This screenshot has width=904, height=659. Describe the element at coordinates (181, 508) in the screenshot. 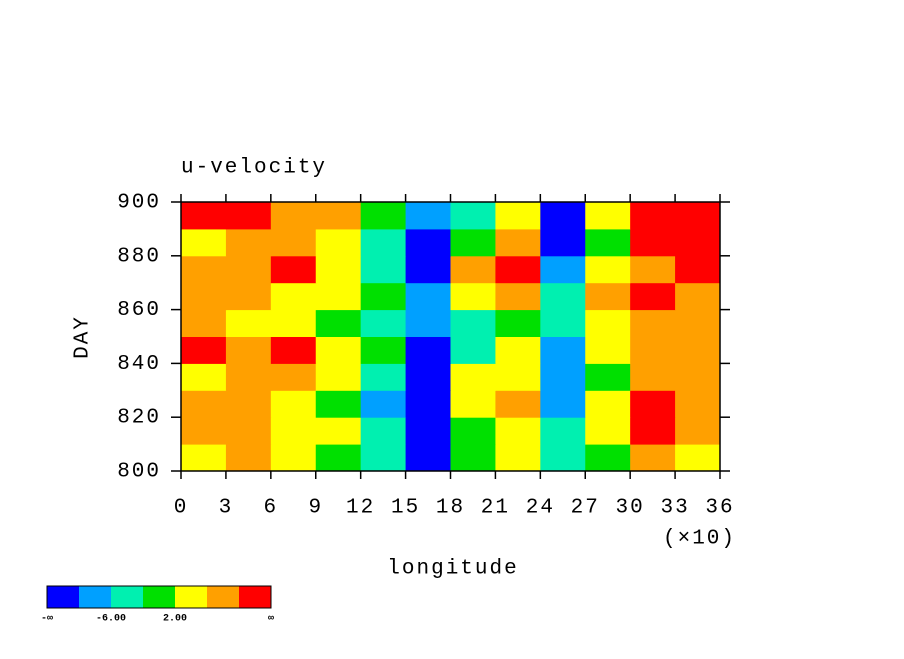

I see `x-tick-label: 0` at that location.